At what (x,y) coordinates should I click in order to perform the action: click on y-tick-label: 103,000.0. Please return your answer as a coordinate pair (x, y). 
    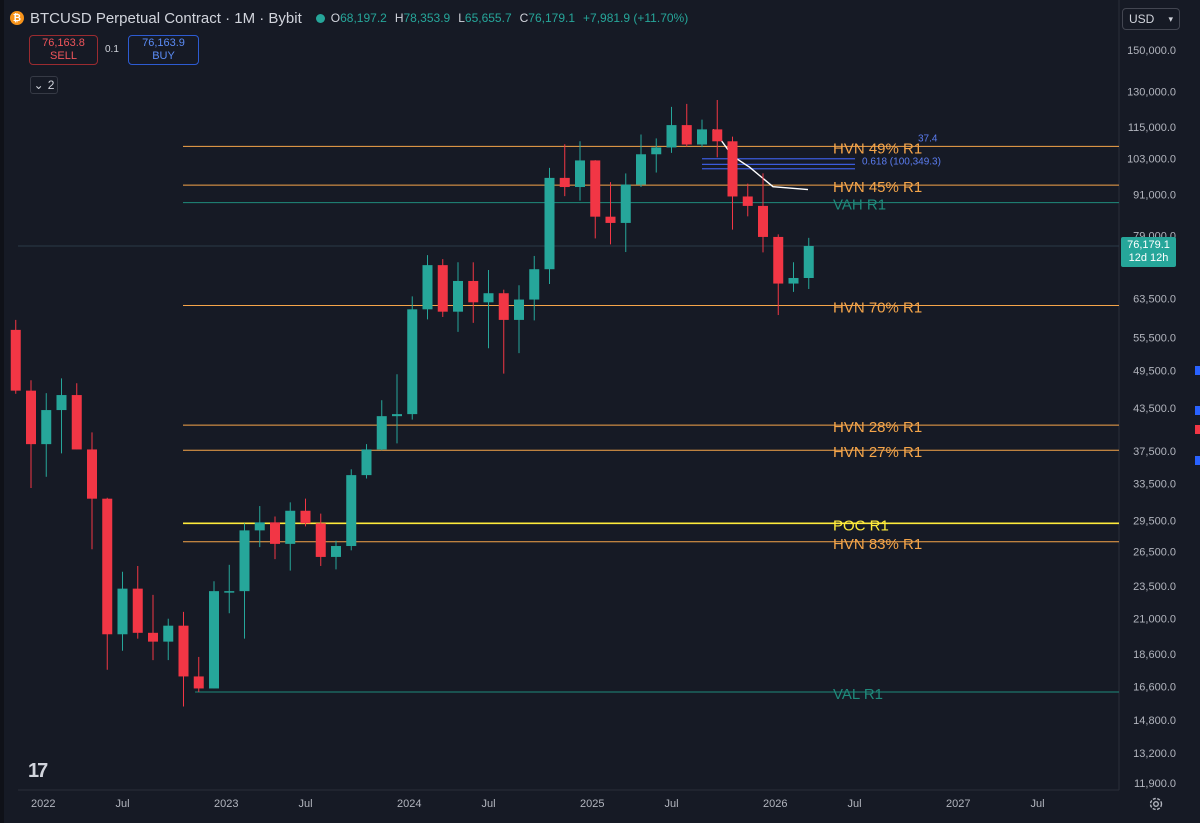
    Looking at the image, I should click on (1151, 160).